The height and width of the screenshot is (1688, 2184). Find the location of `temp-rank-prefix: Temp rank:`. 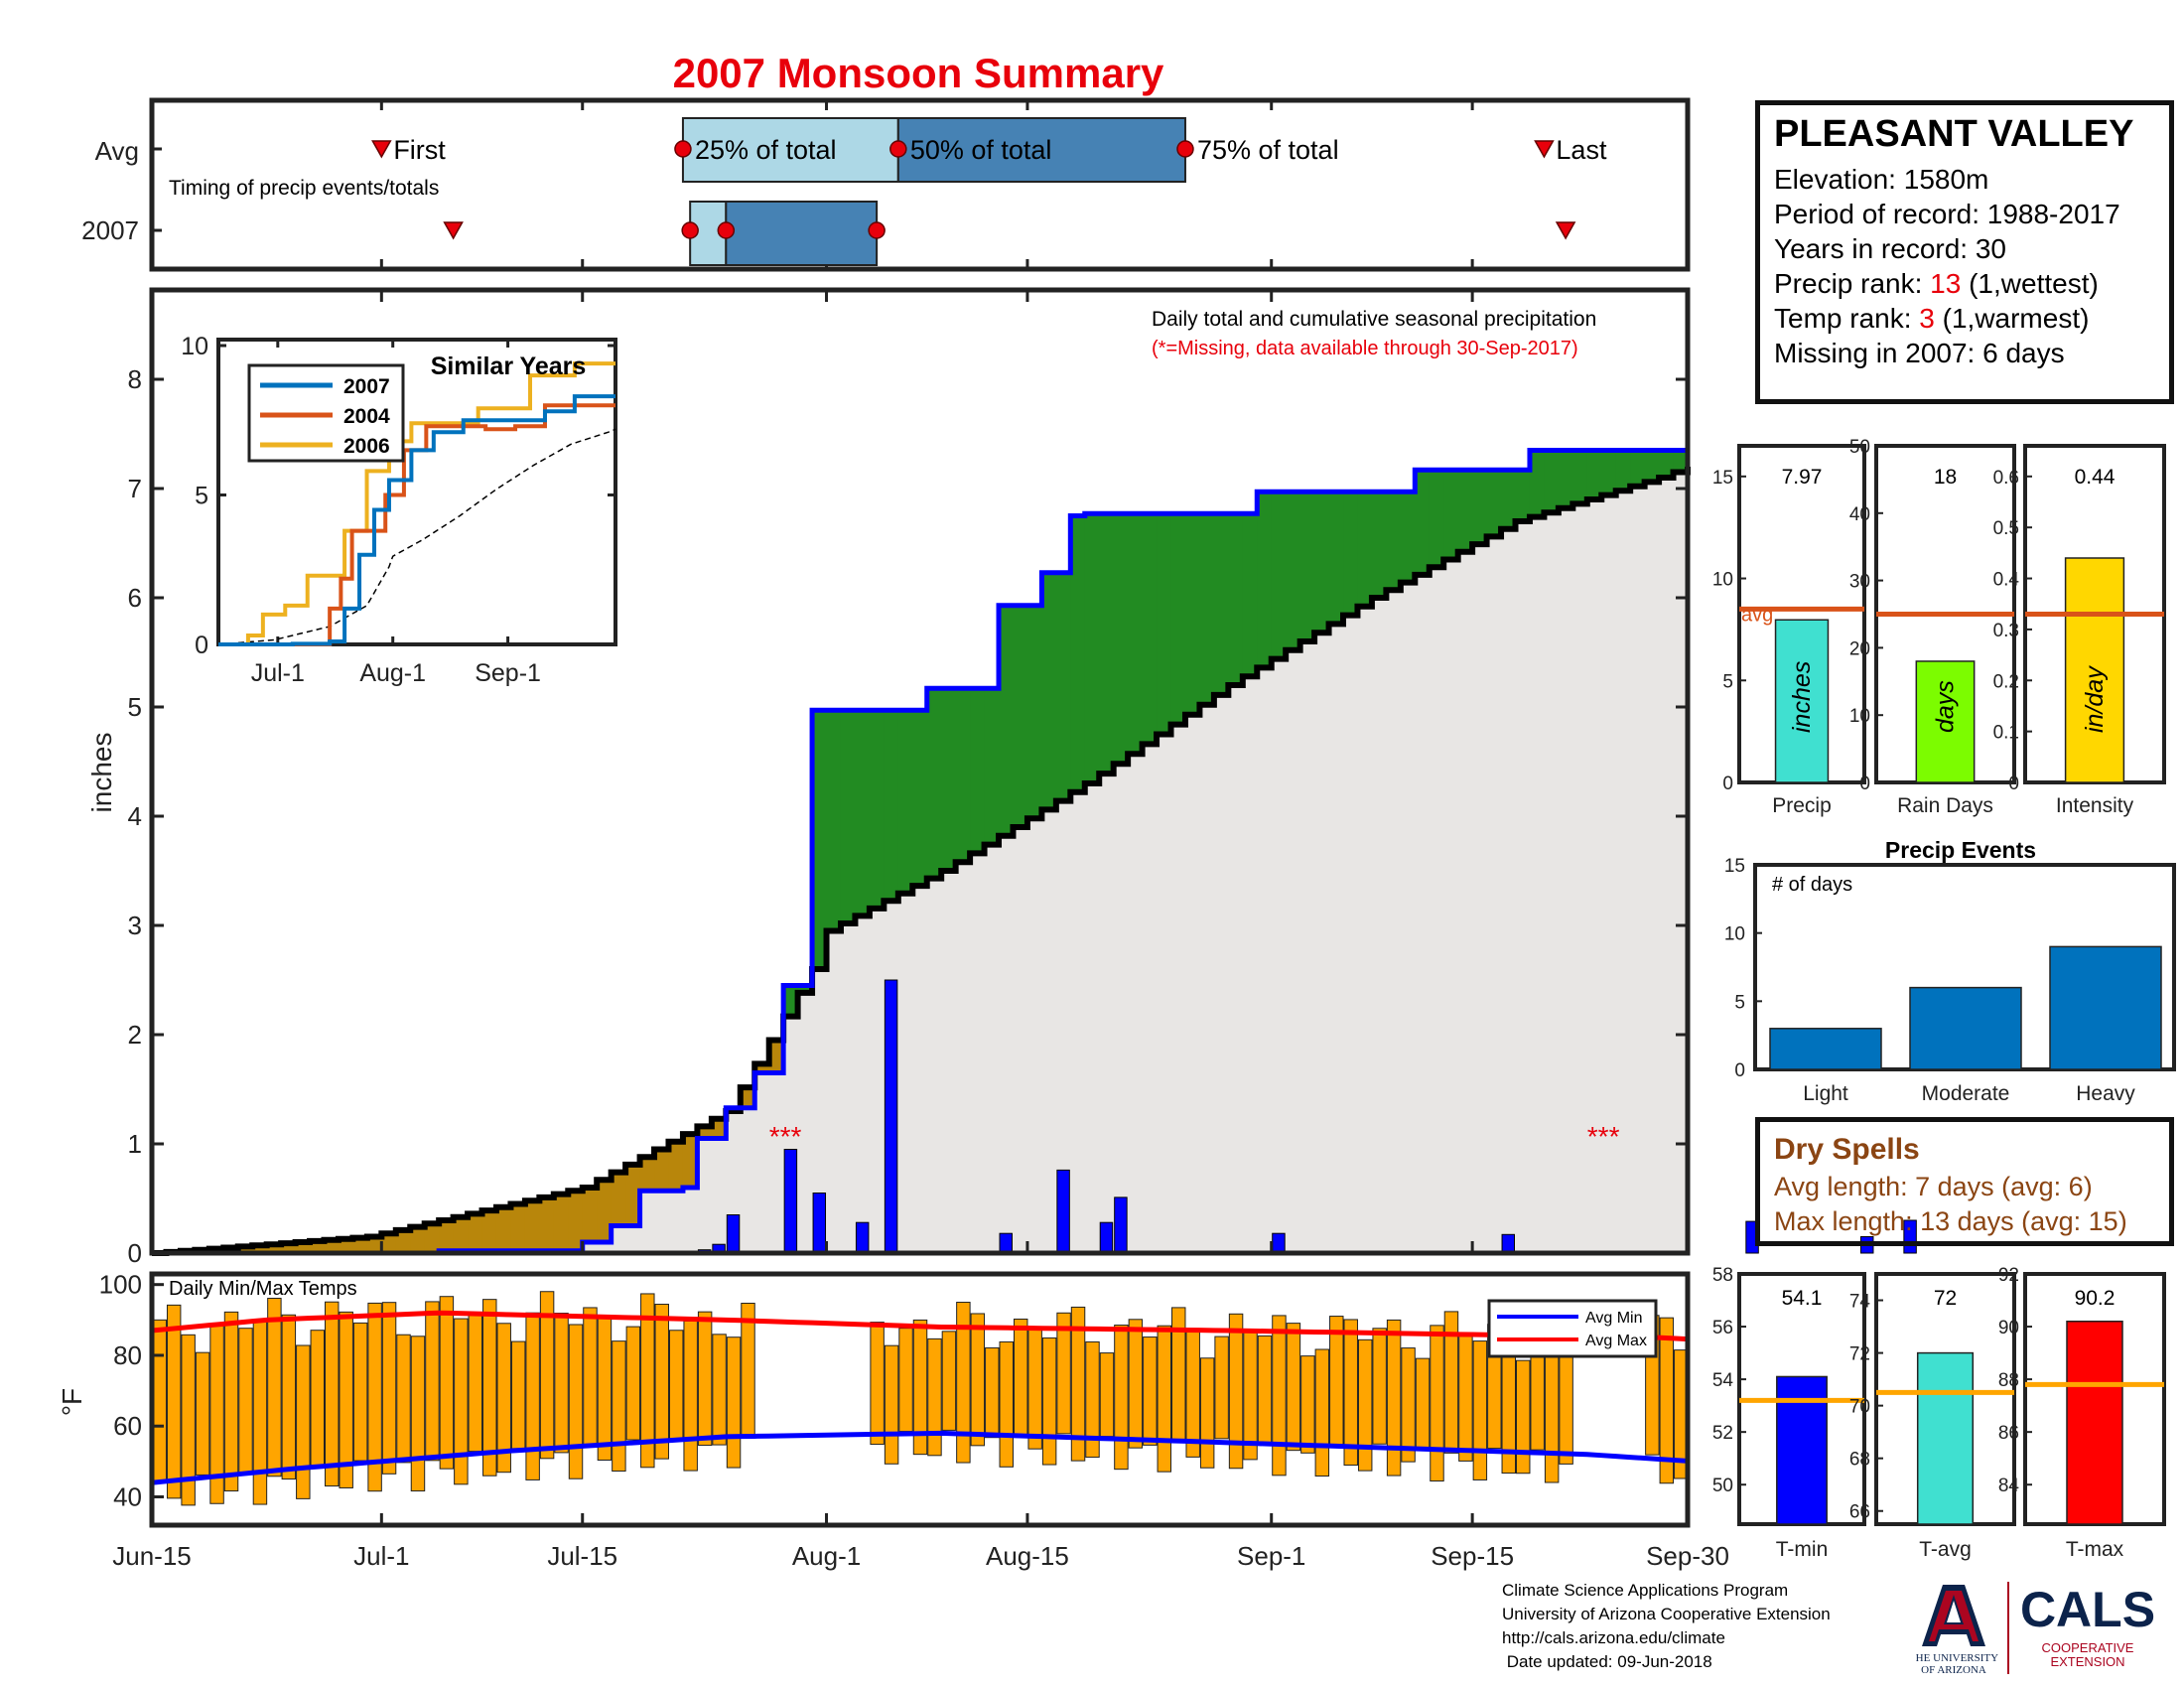

temp-rank-prefix: Temp rank: is located at coordinates (1847, 318).